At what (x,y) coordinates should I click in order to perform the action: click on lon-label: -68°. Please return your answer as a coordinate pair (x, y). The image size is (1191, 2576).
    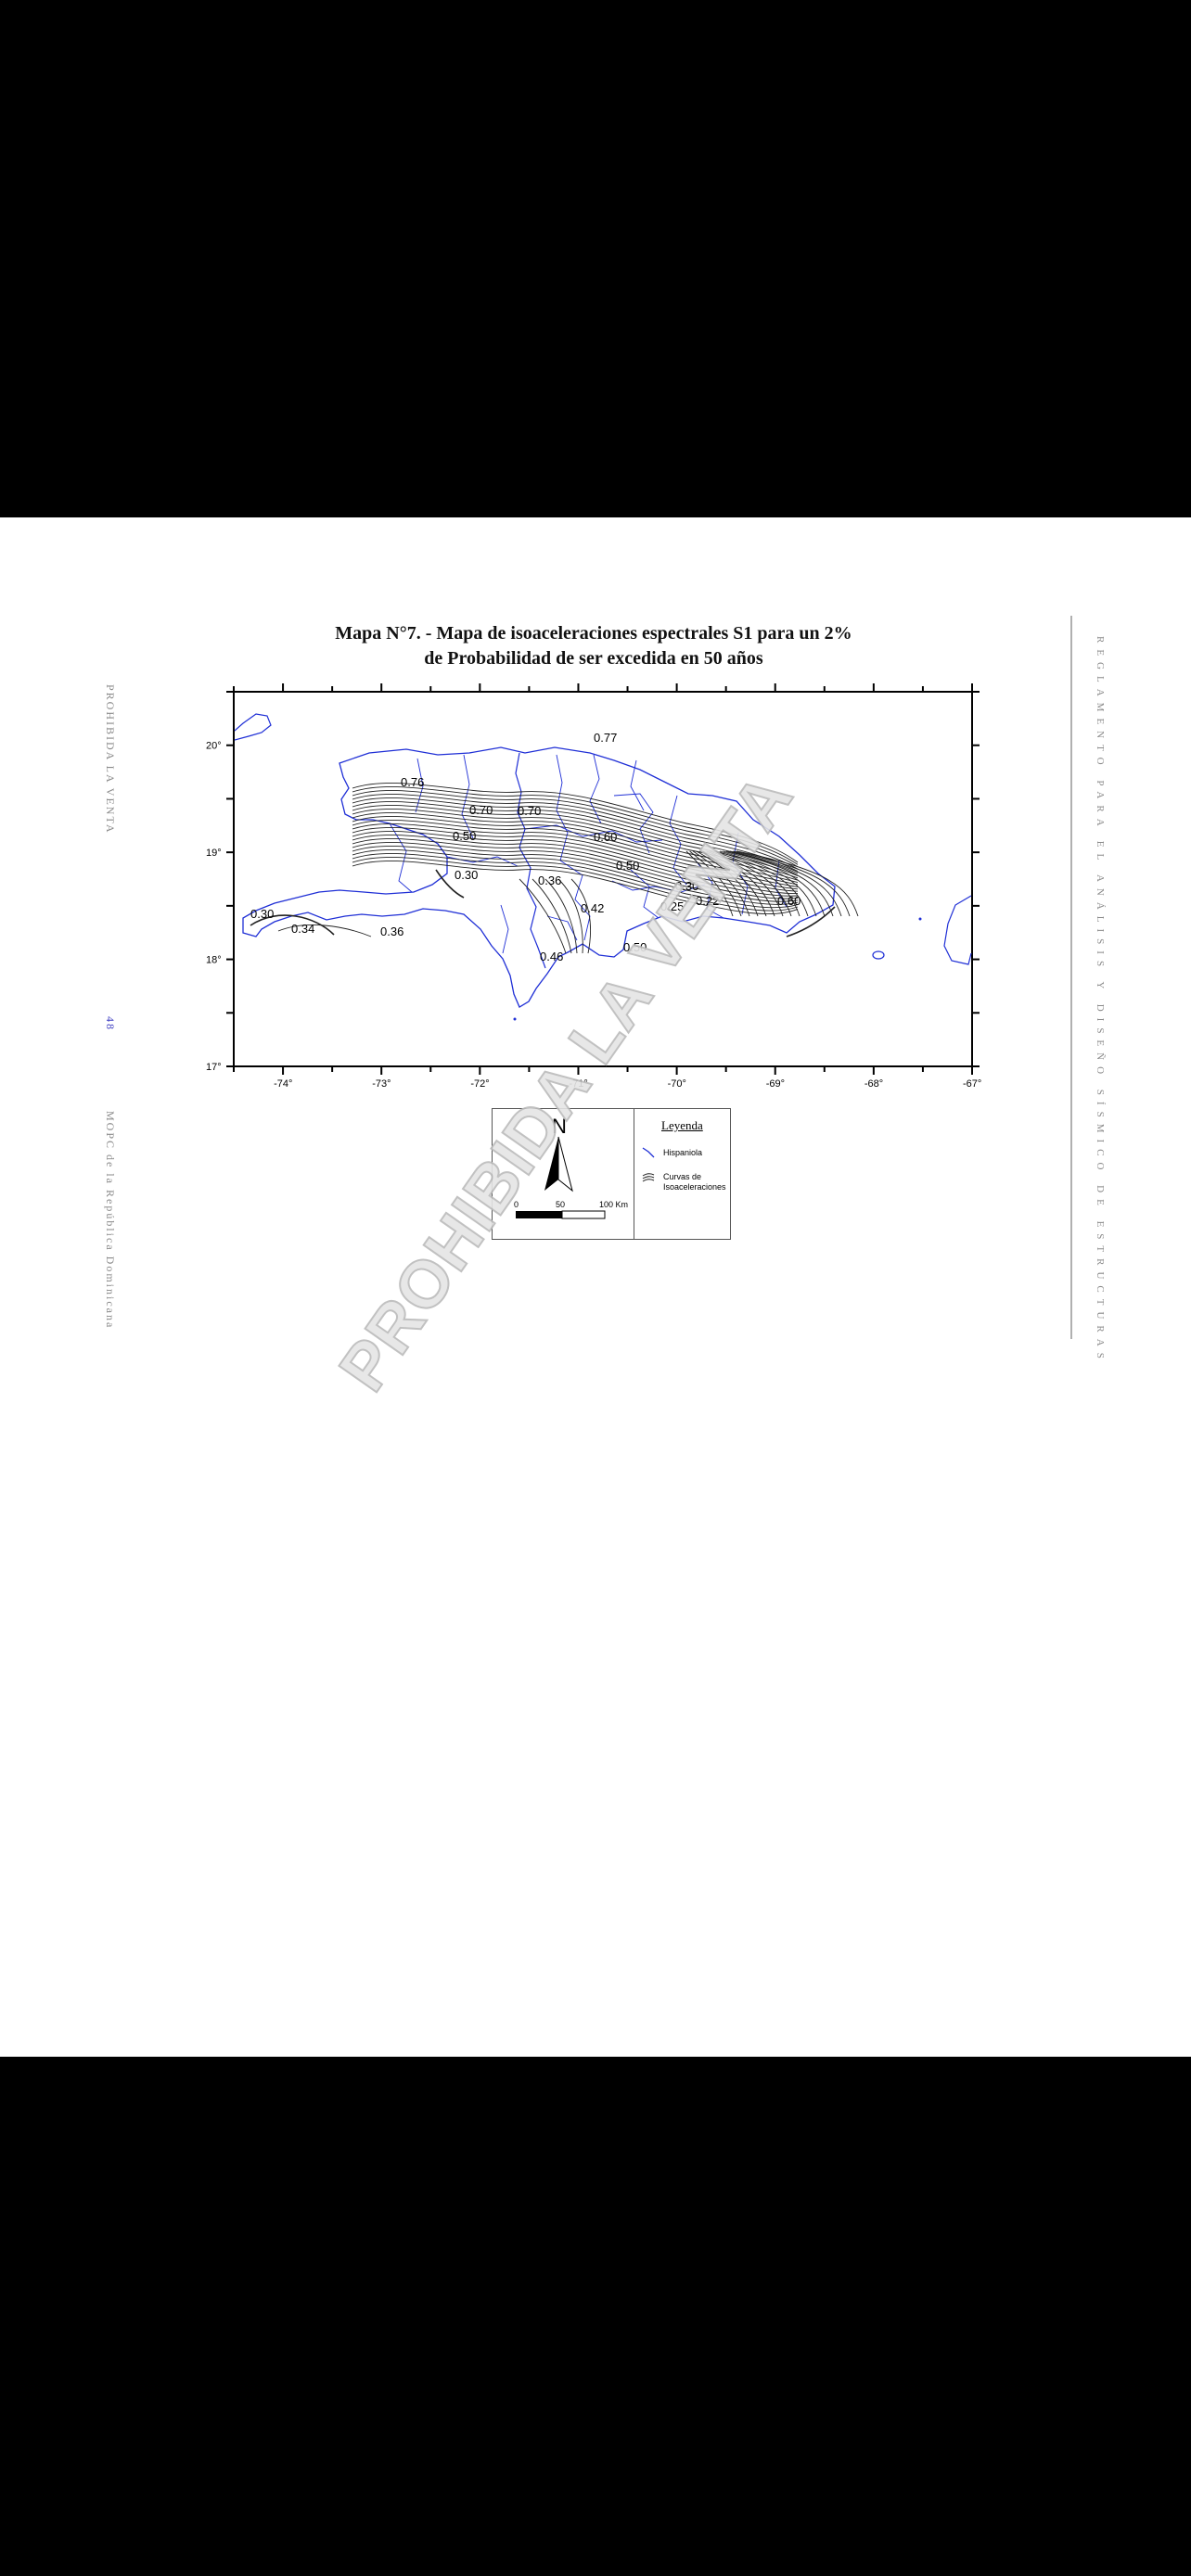
    Looking at the image, I should click on (873, 1084).